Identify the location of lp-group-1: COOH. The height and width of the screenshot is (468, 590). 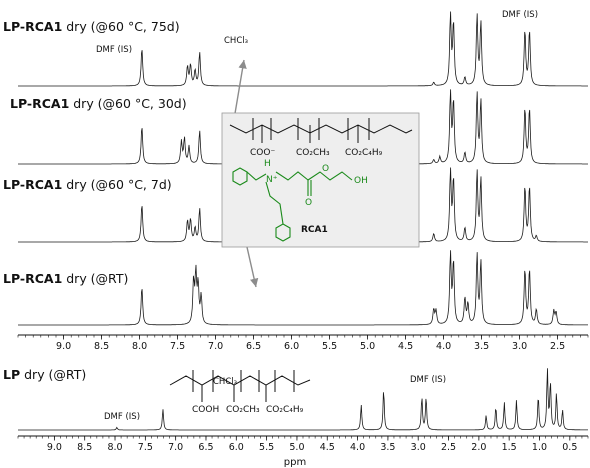
(205, 410).